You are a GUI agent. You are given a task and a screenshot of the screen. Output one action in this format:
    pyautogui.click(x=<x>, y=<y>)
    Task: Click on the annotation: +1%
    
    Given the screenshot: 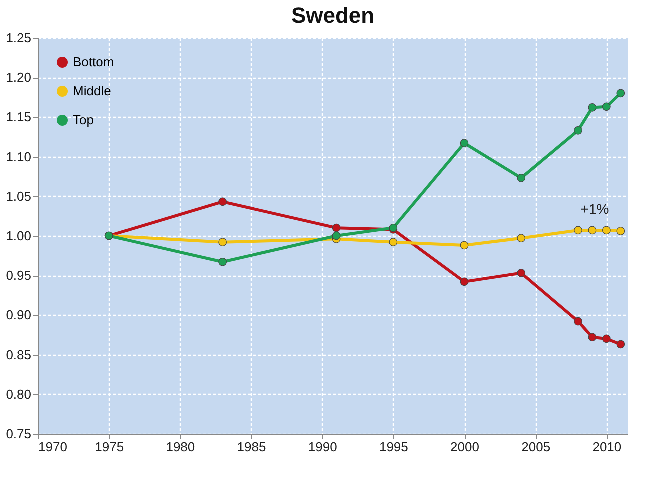 What is the action you would take?
    pyautogui.click(x=595, y=209)
    